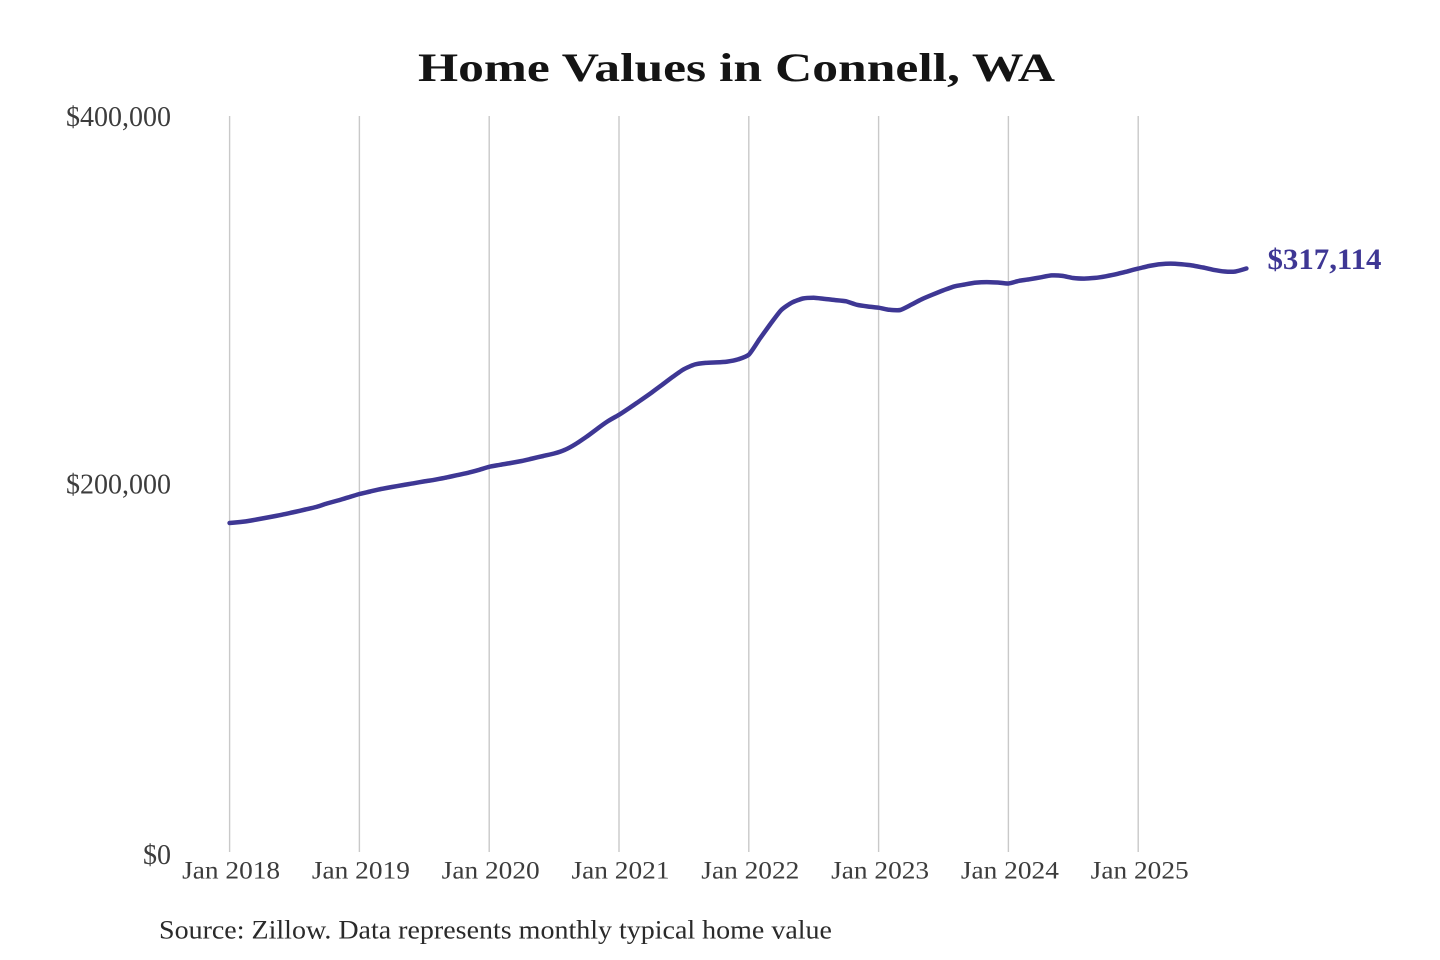 The image size is (1440, 960). I want to click on svg-text: Jan 2024, so click(1010, 871).